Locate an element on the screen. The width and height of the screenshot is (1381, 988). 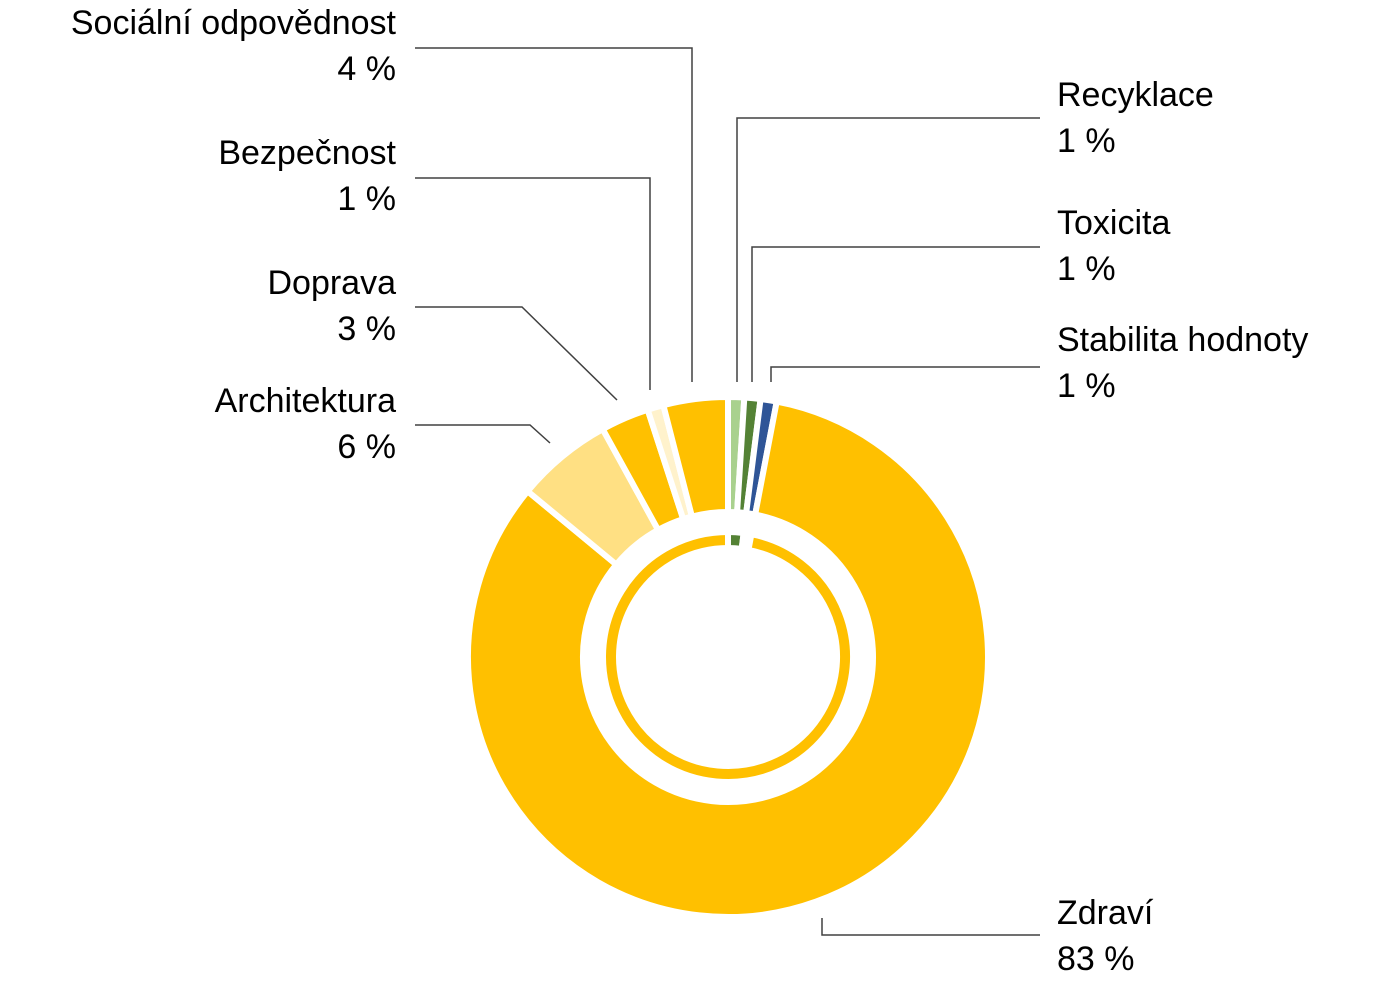
data-label-value: 6 % is located at coordinates (366, 447).